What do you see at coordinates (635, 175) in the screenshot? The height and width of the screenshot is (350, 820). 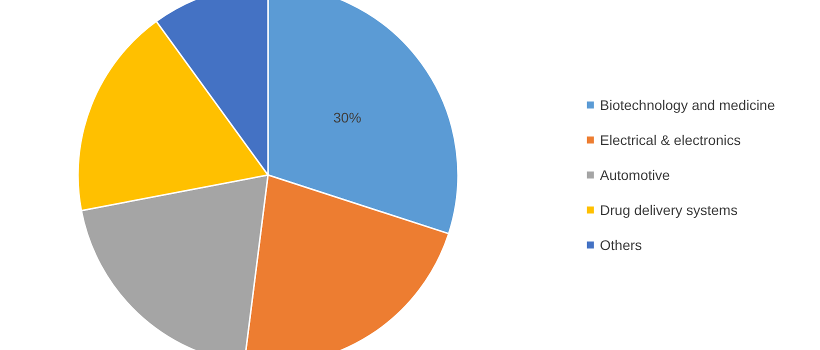 I see `legend-label: Automotive` at bounding box center [635, 175].